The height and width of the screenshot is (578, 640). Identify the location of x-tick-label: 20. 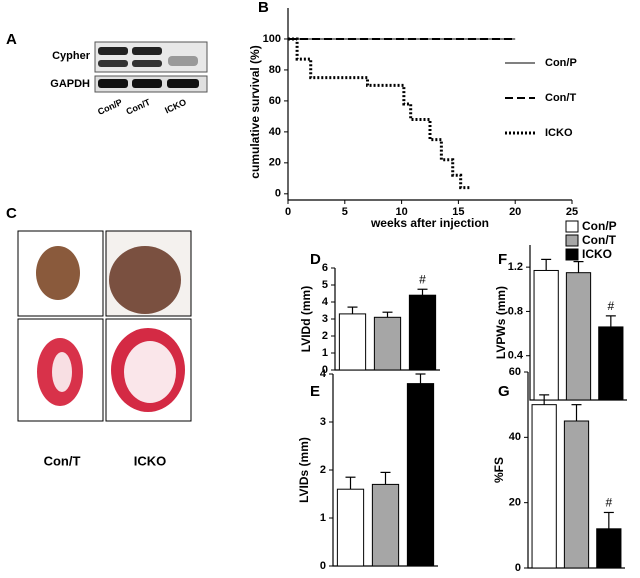
(515, 212).